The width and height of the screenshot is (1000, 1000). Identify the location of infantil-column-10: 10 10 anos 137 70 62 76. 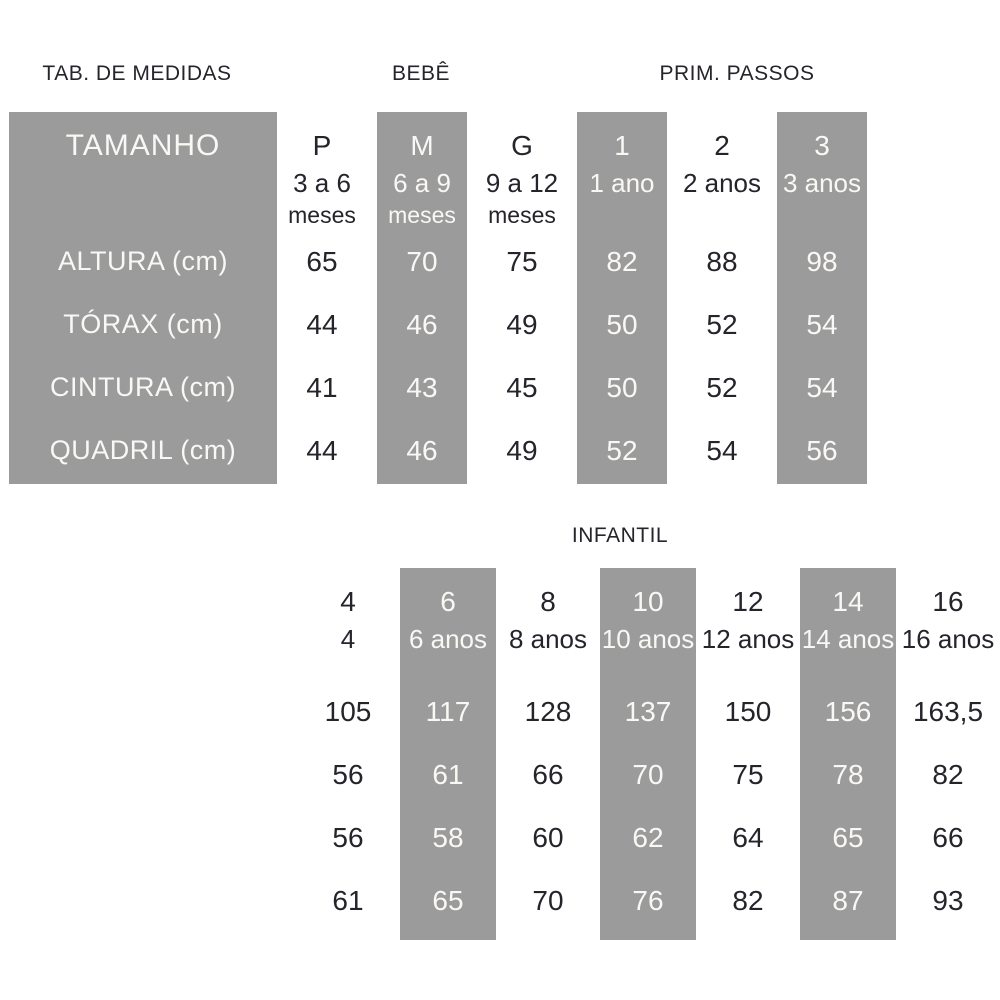
(648, 754).